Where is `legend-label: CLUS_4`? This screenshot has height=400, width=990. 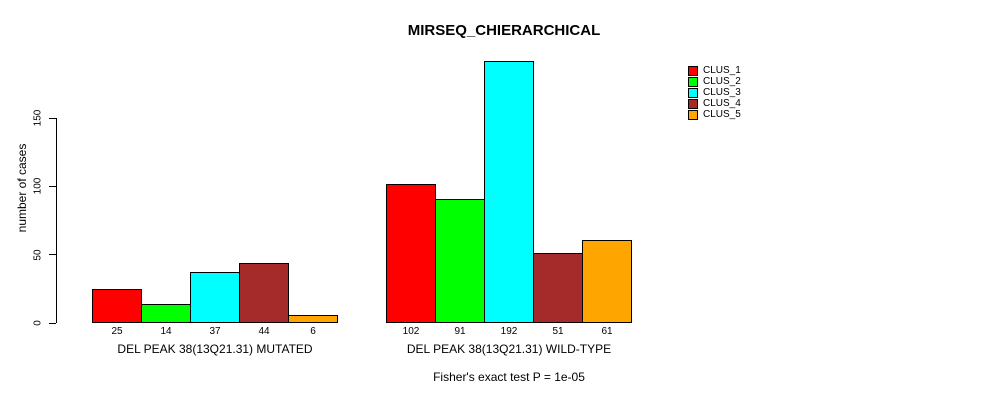
legend-label: CLUS_4 is located at coordinates (722, 103).